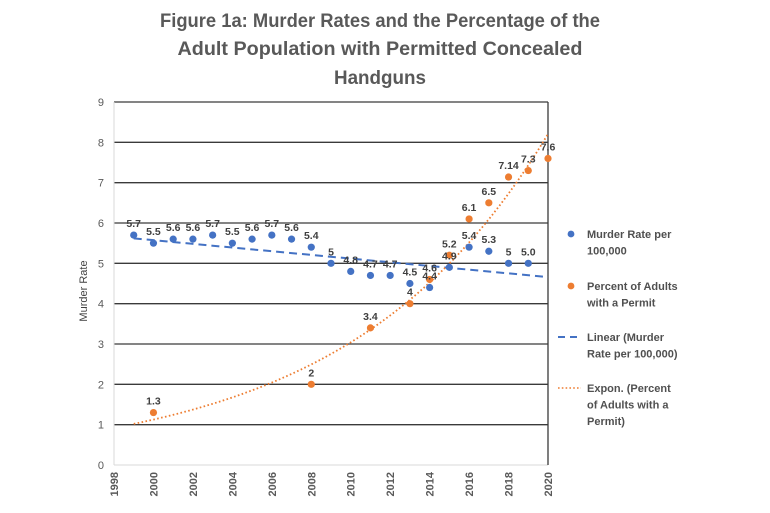 The height and width of the screenshot is (513, 770). Describe the element at coordinates (626, 338) in the screenshot. I see `legend-label: Linear (Murder` at that location.